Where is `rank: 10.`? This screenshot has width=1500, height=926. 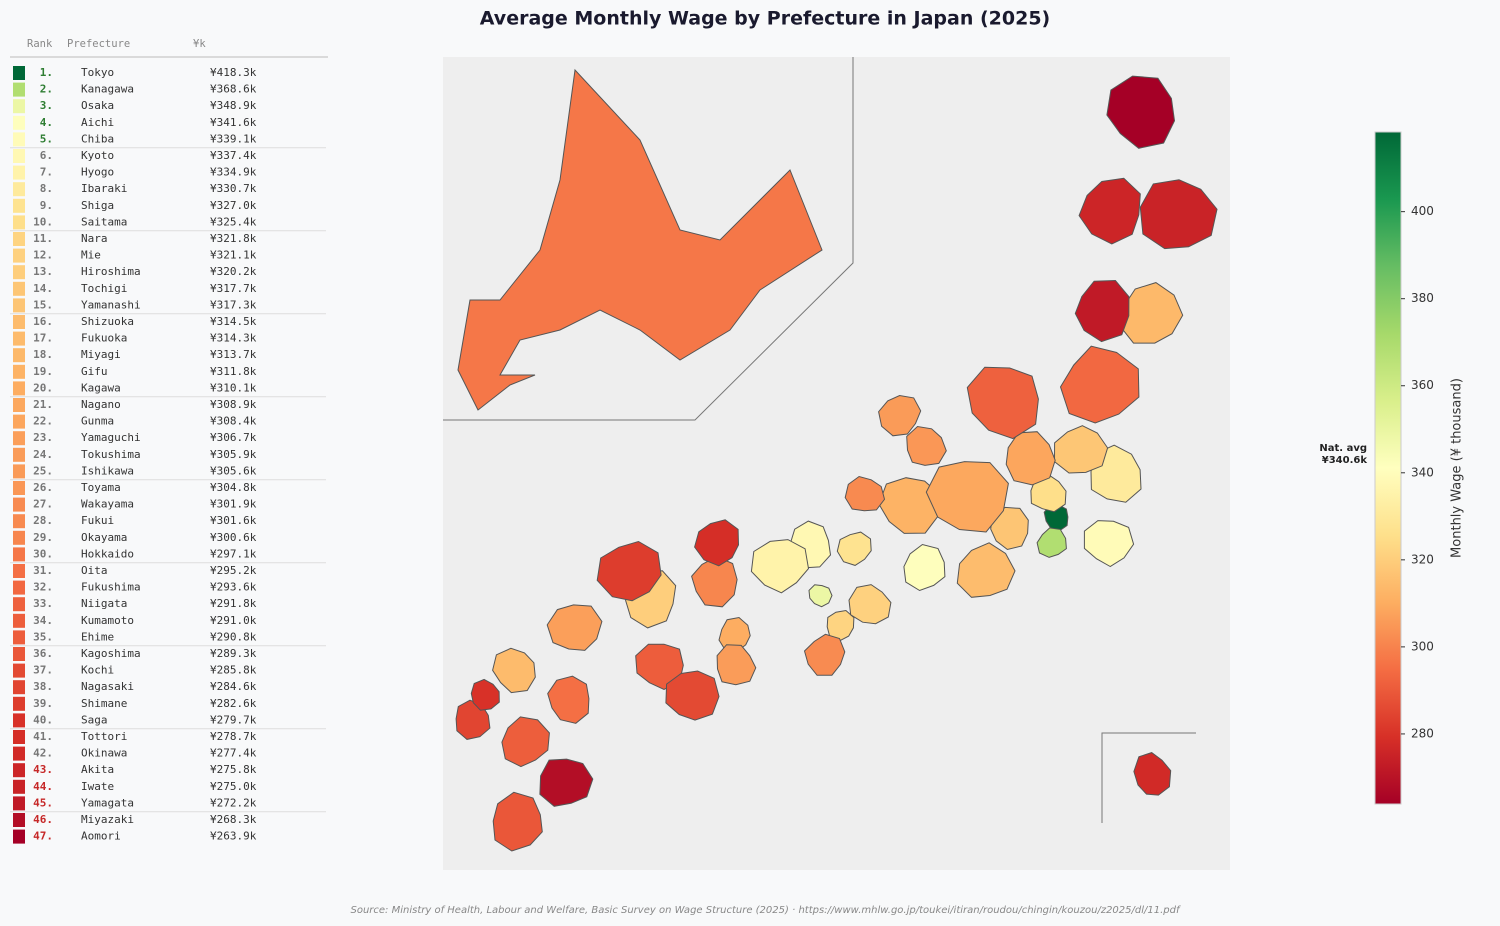 rank: 10. is located at coordinates (43, 221).